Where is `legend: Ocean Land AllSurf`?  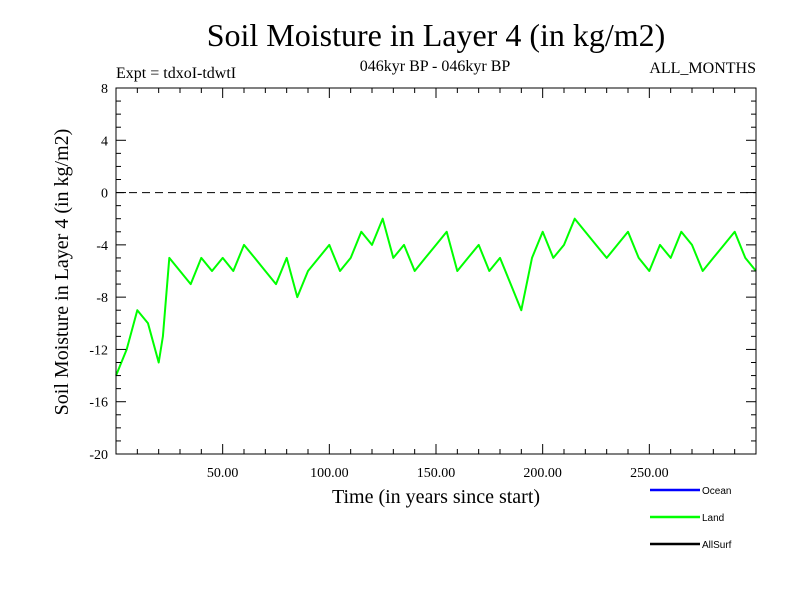
legend: Ocean Land AllSurf is located at coordinates (691, 518).